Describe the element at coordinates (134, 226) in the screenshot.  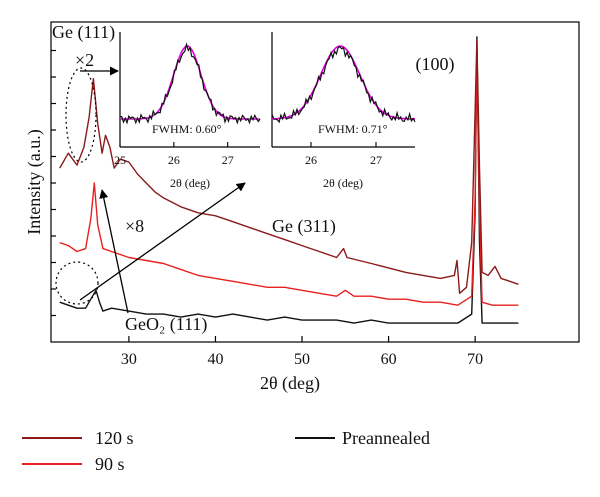
I see `annotation-x8: ×8` at that location.